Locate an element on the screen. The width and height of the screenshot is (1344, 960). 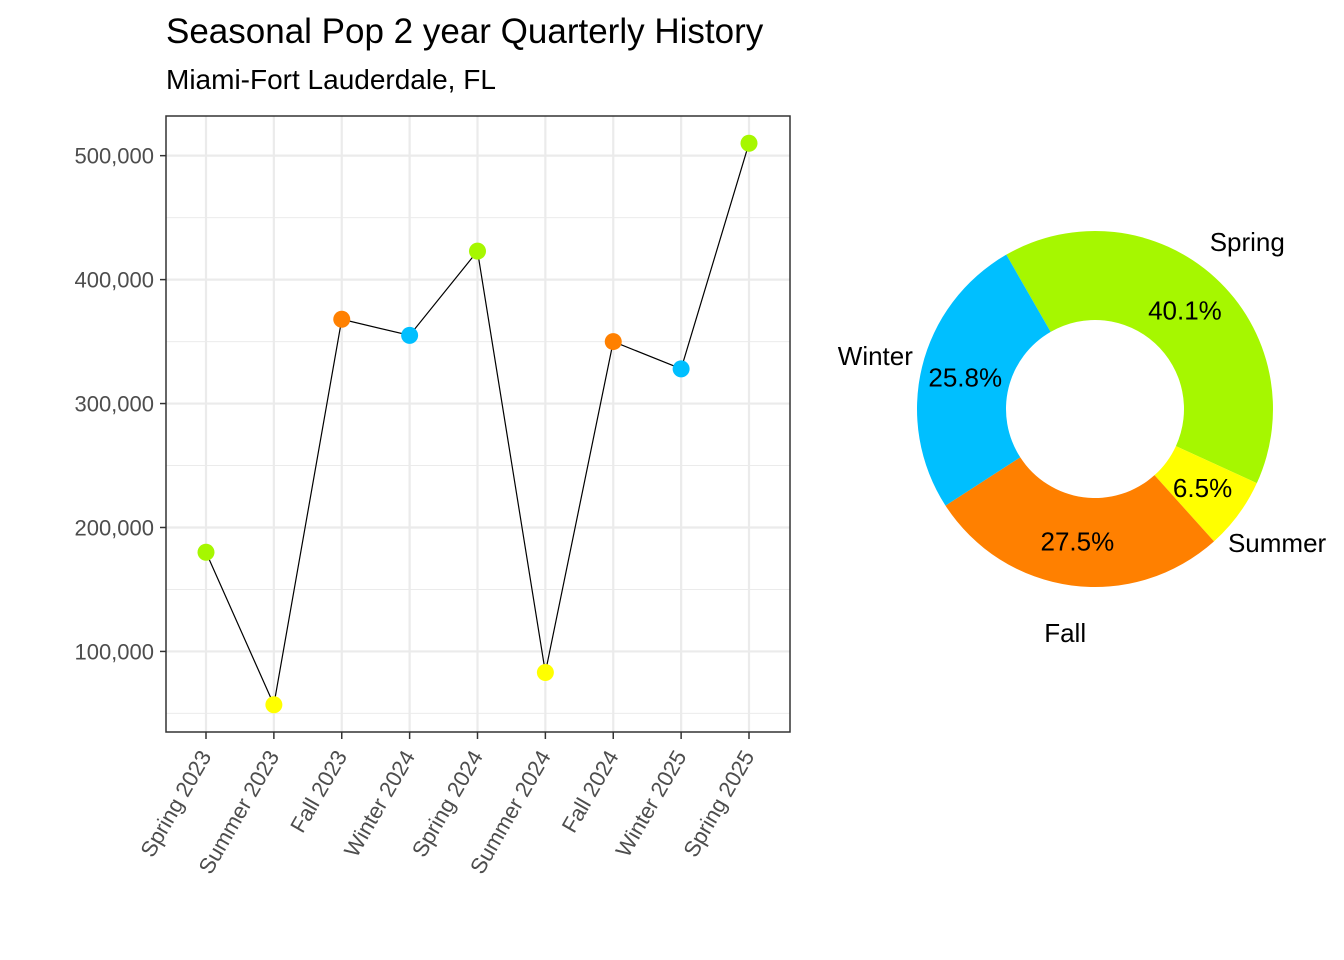
slice-percent-label: 40.1% is located at coordinates (1185, 310).